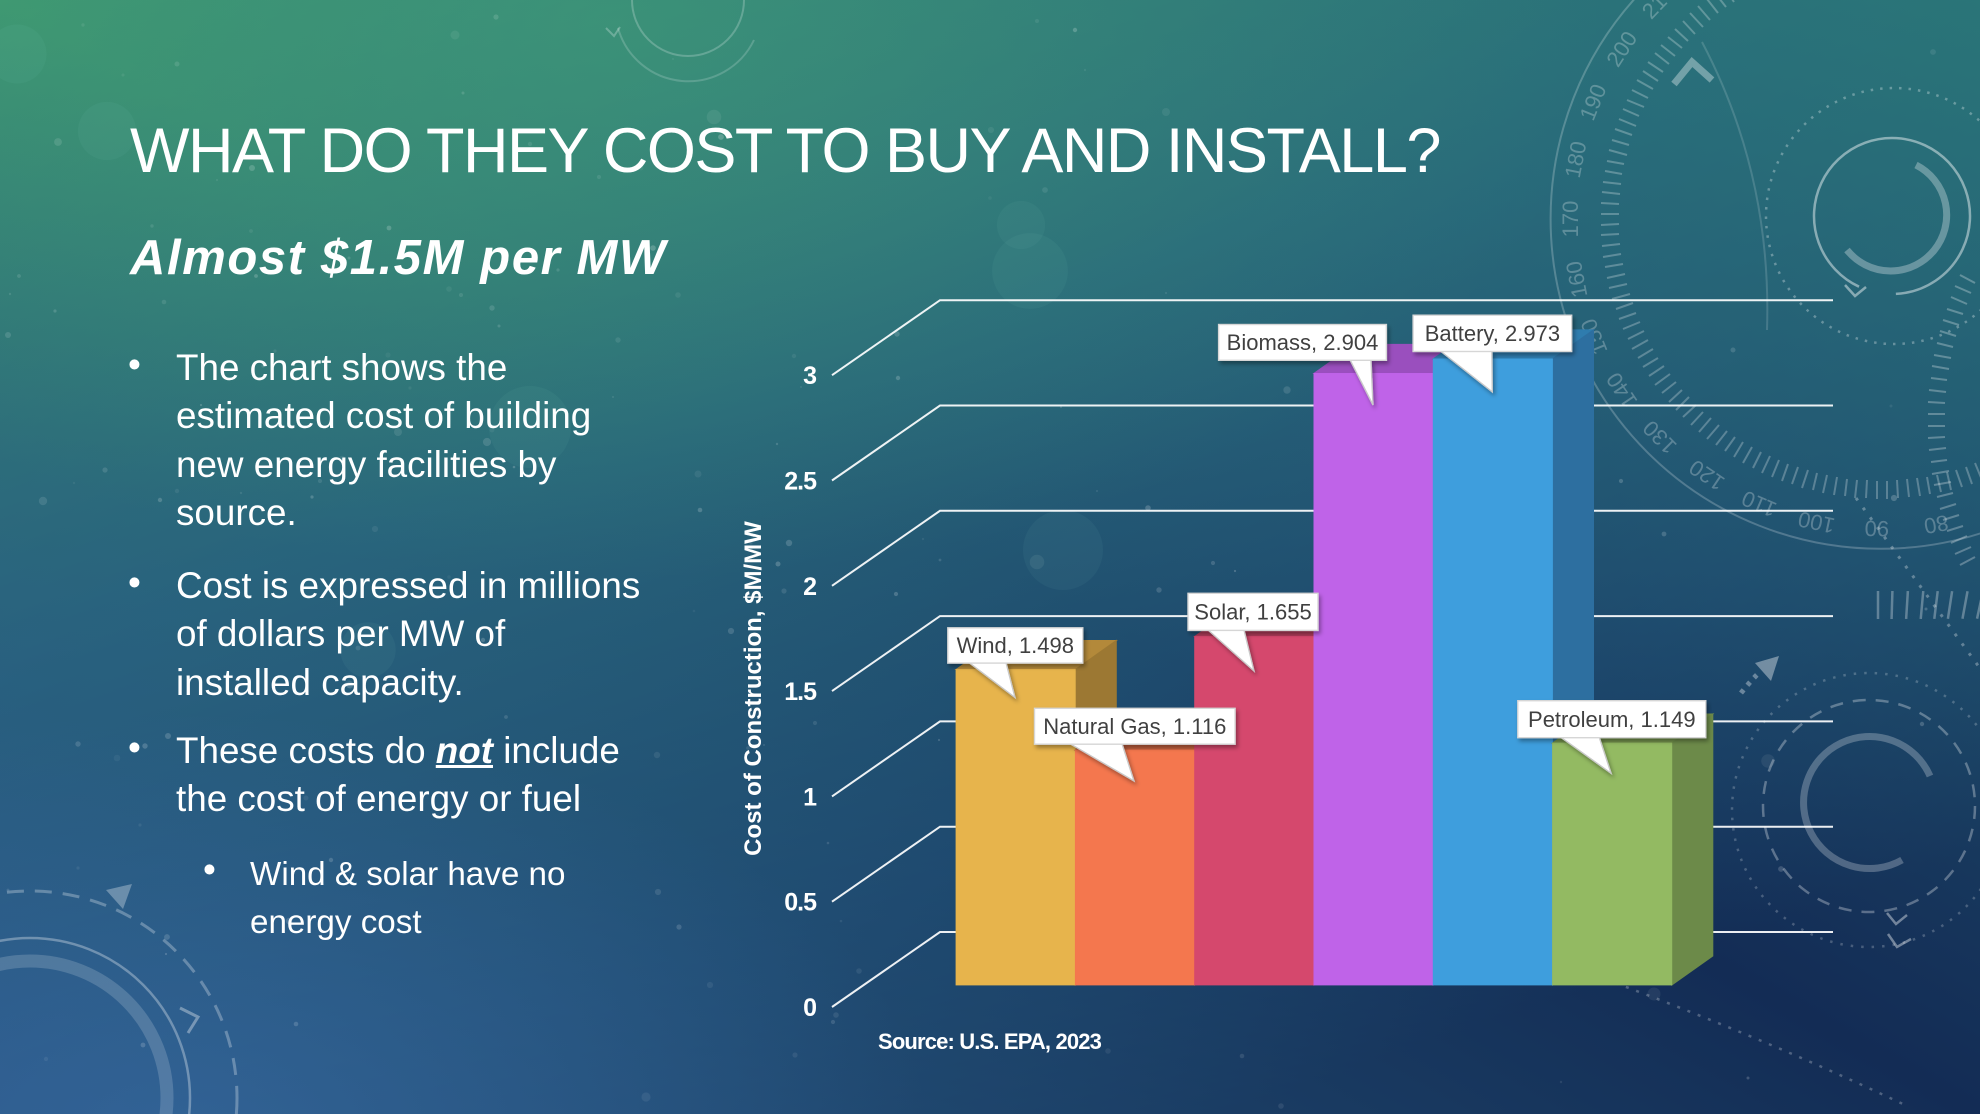  What do you see at coordinates (810, 797) in the screenshot?
I see `svg-text: 1` at bounding box center [810, 797].